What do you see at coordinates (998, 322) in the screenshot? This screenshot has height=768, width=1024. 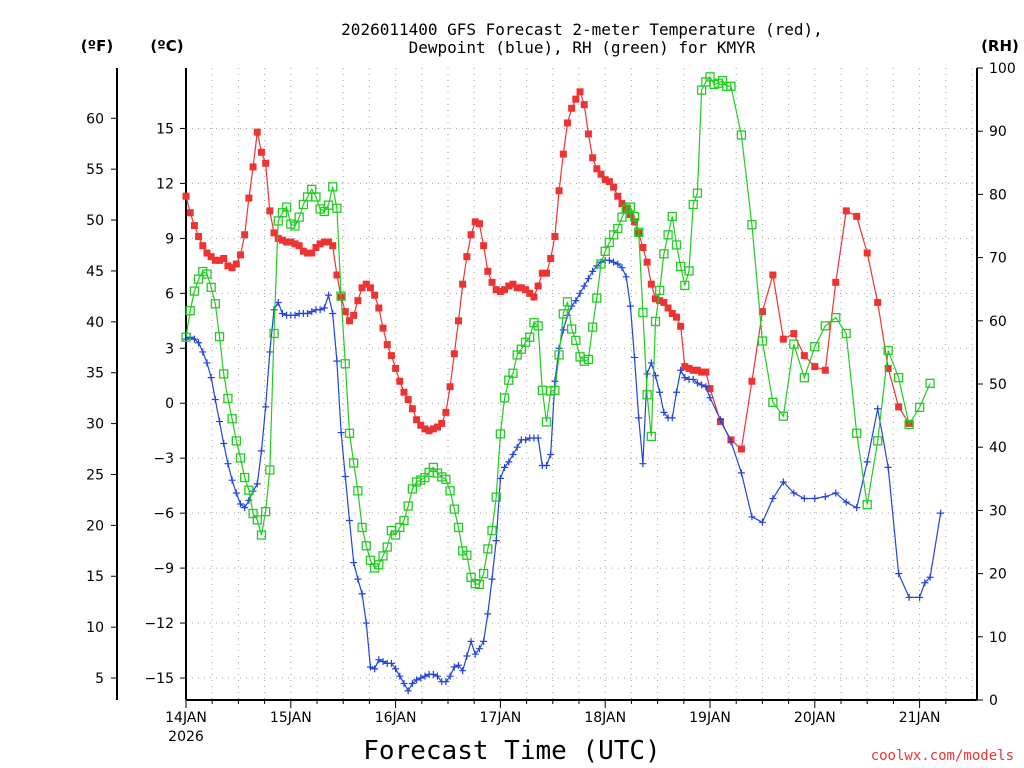 I see `rh-tick-label: 60` at bounding box center [998, 322].